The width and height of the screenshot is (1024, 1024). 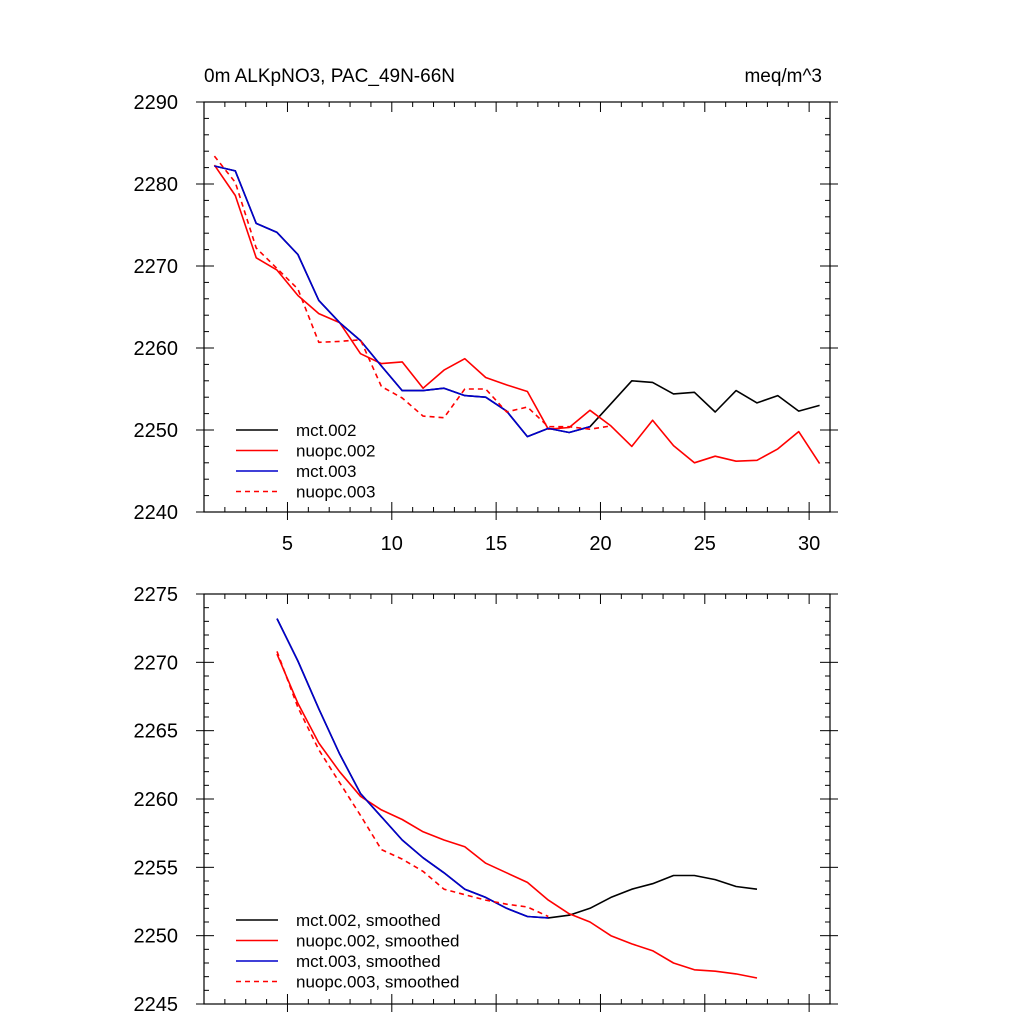 I want to click on y-tick-labels: 2240 2250 2260 2270 2280 2290, so click(x=156, y=308).